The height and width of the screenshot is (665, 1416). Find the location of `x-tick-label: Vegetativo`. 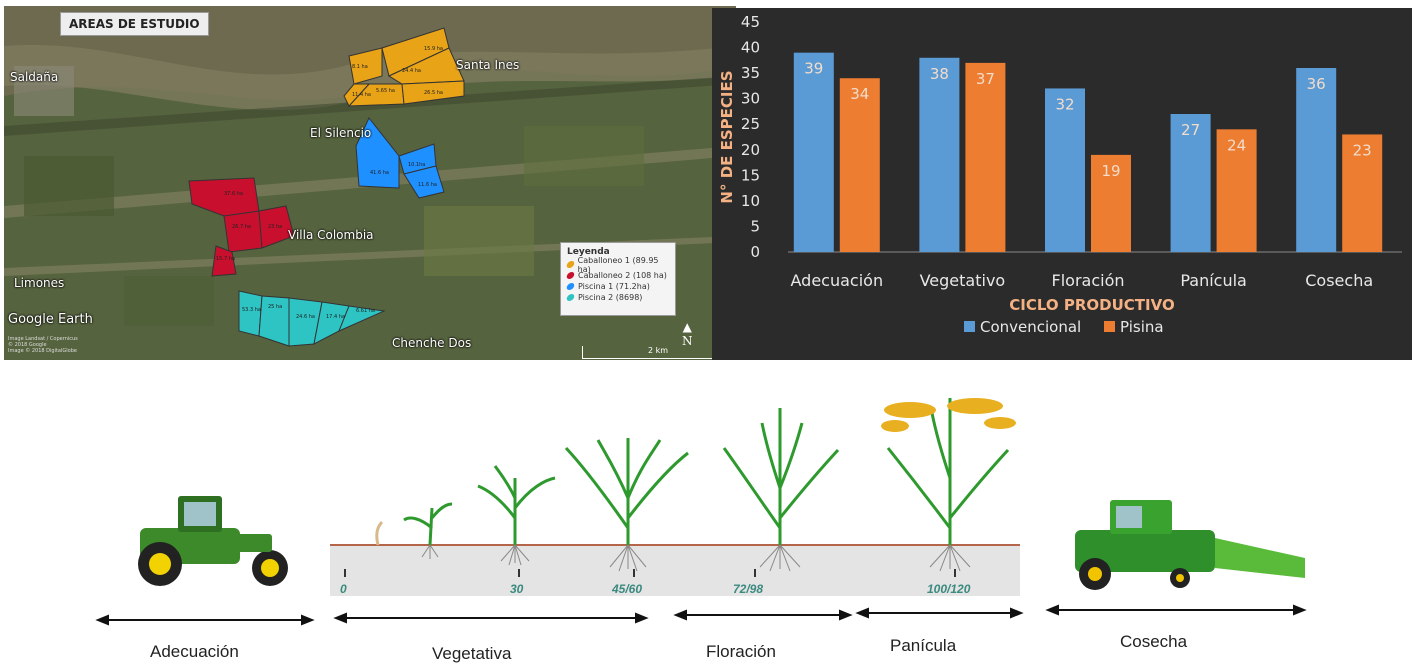

x-tick-label: Vegetativo is located at coordinates (963, 280).